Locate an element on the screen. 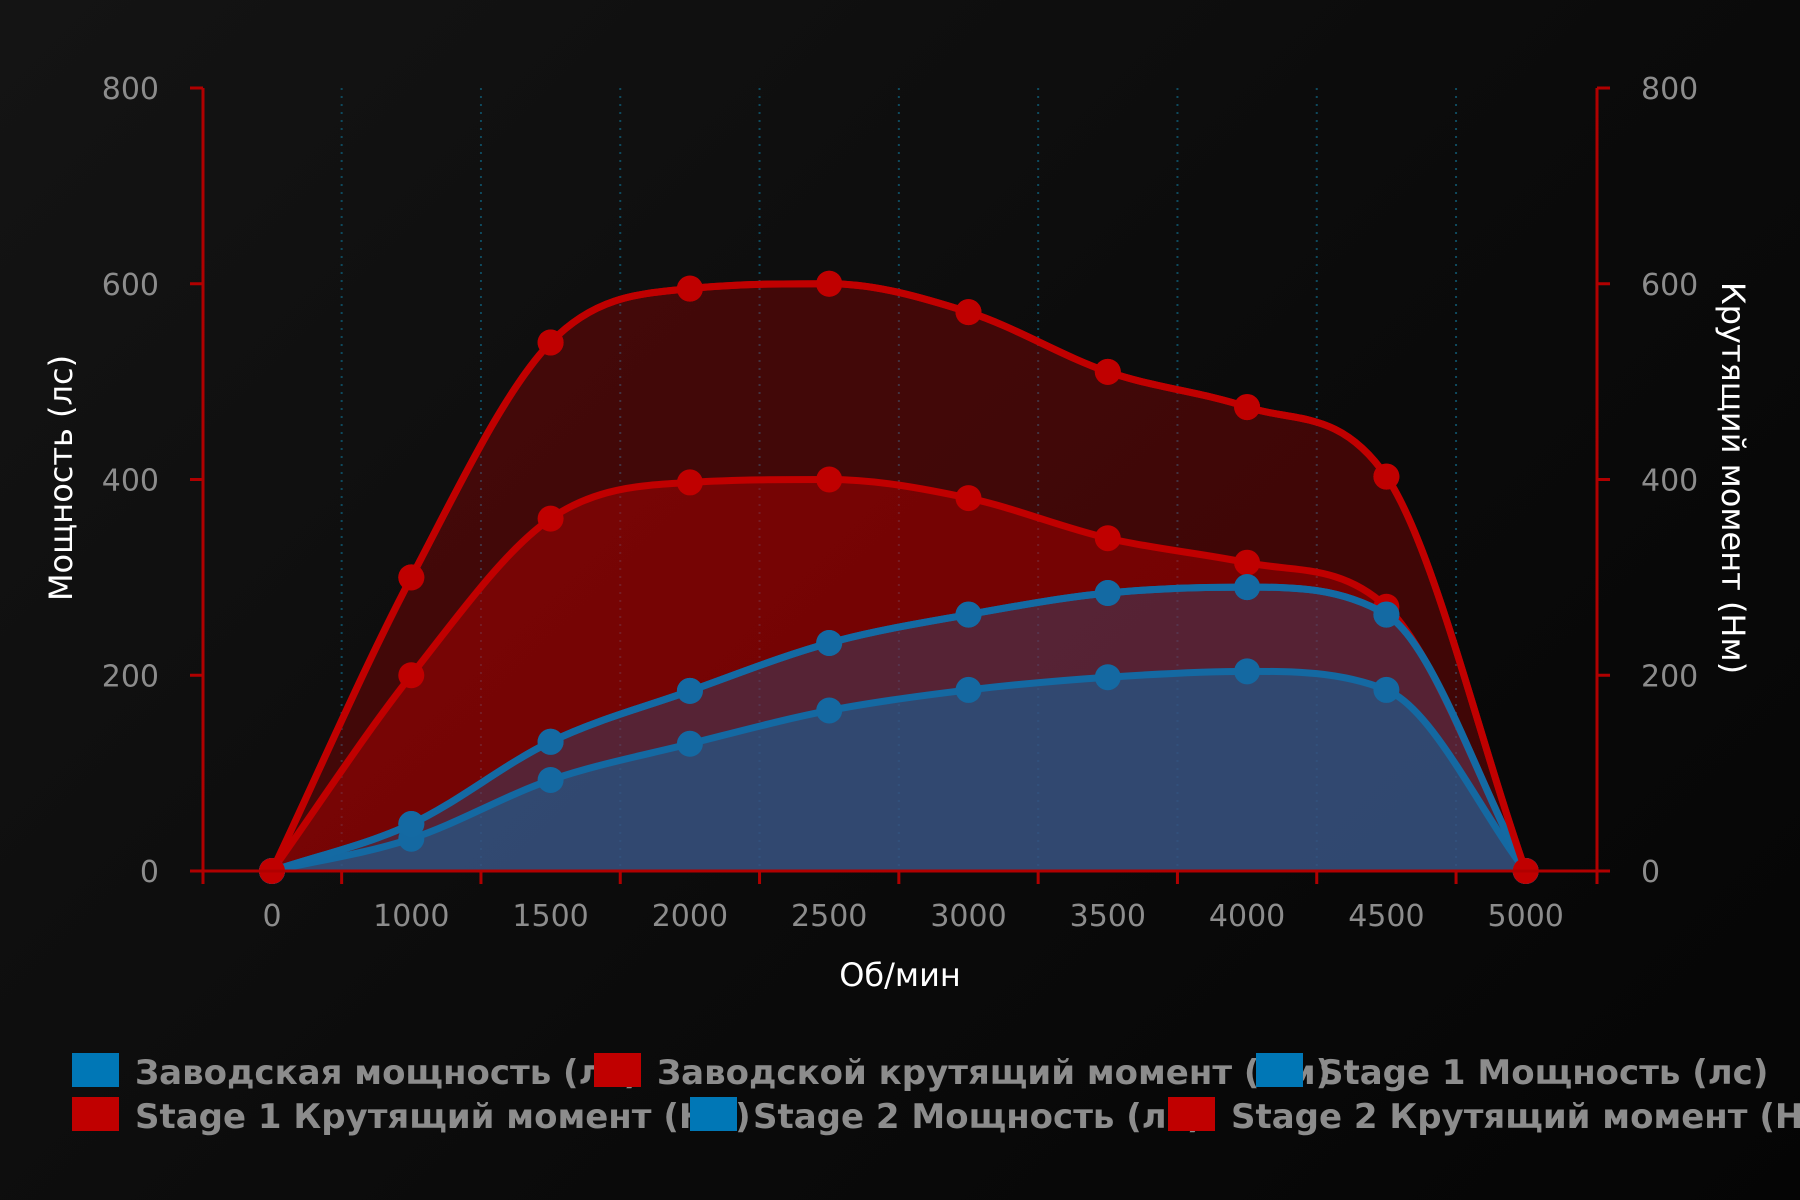 The width and height of the screenshot is (1800, 1200). x-tick-label: 1000 is located at coordinates (411, 916).